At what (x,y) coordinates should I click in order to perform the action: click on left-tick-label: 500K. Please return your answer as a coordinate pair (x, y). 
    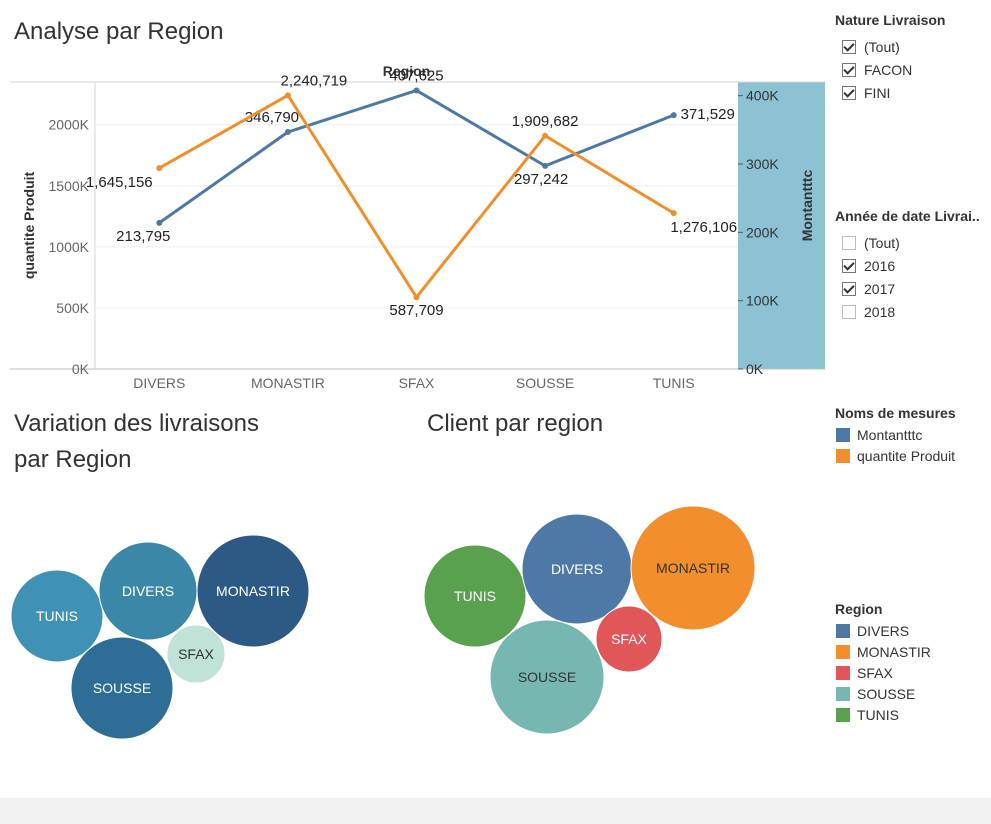
    Looking at the image, I should click on (72, 308).